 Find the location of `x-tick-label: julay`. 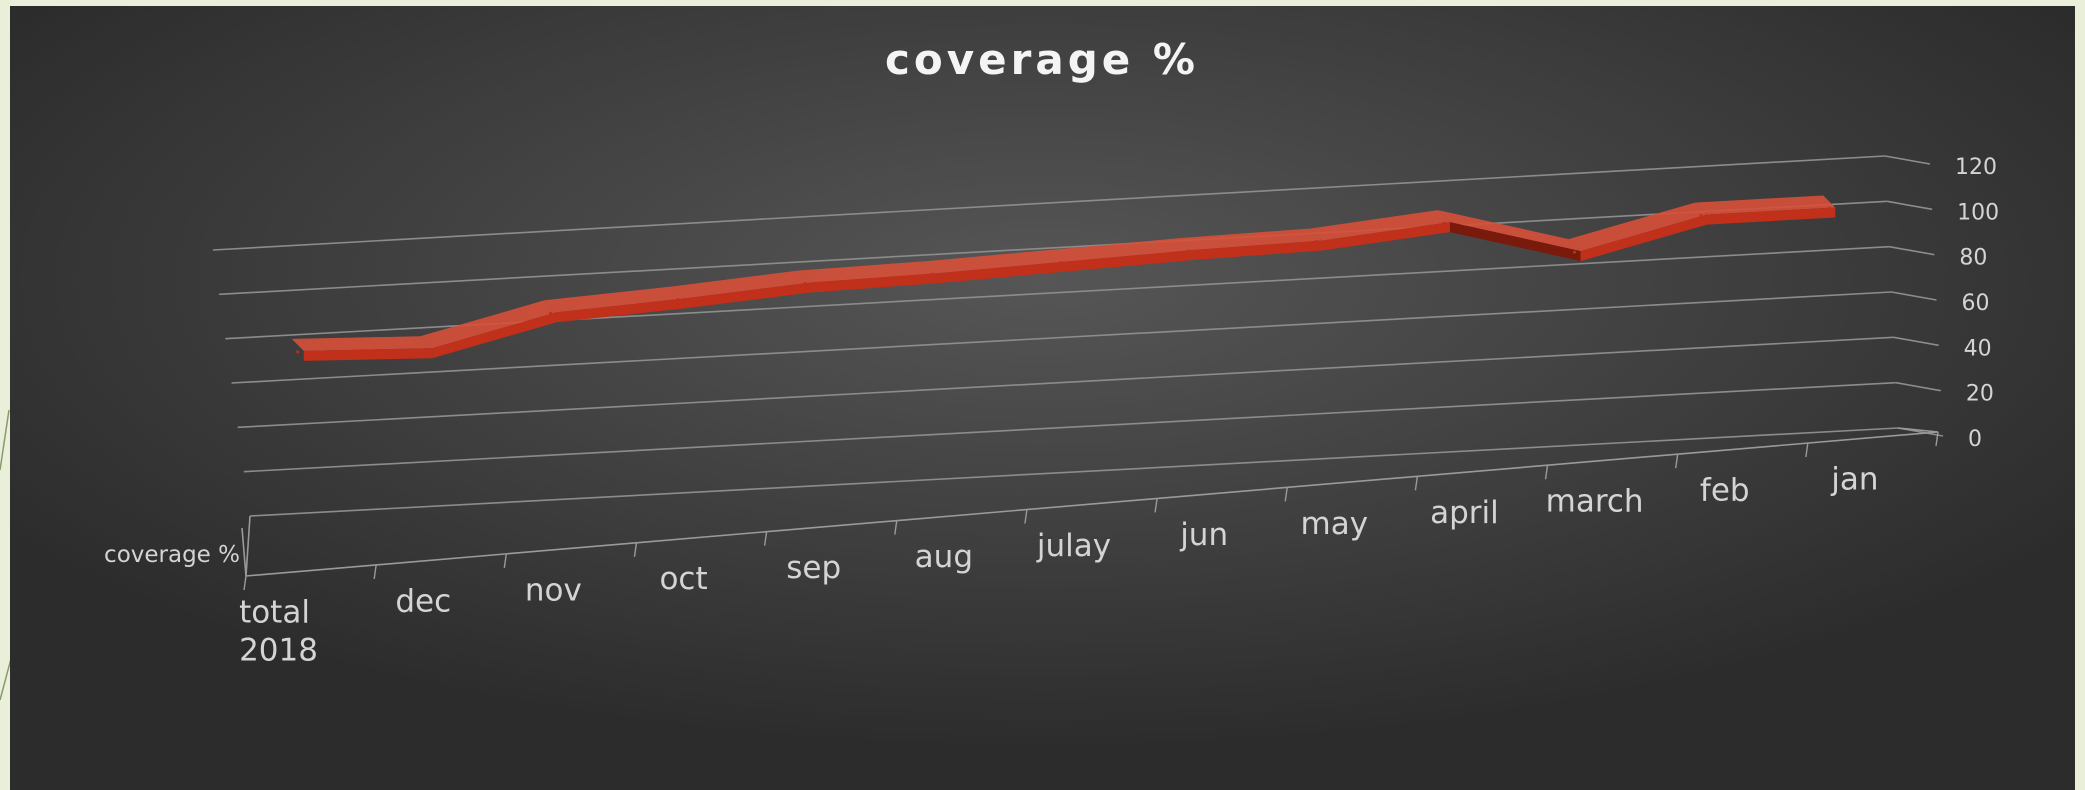

x-tick-label: julay is located at coordinates (1073, 546).